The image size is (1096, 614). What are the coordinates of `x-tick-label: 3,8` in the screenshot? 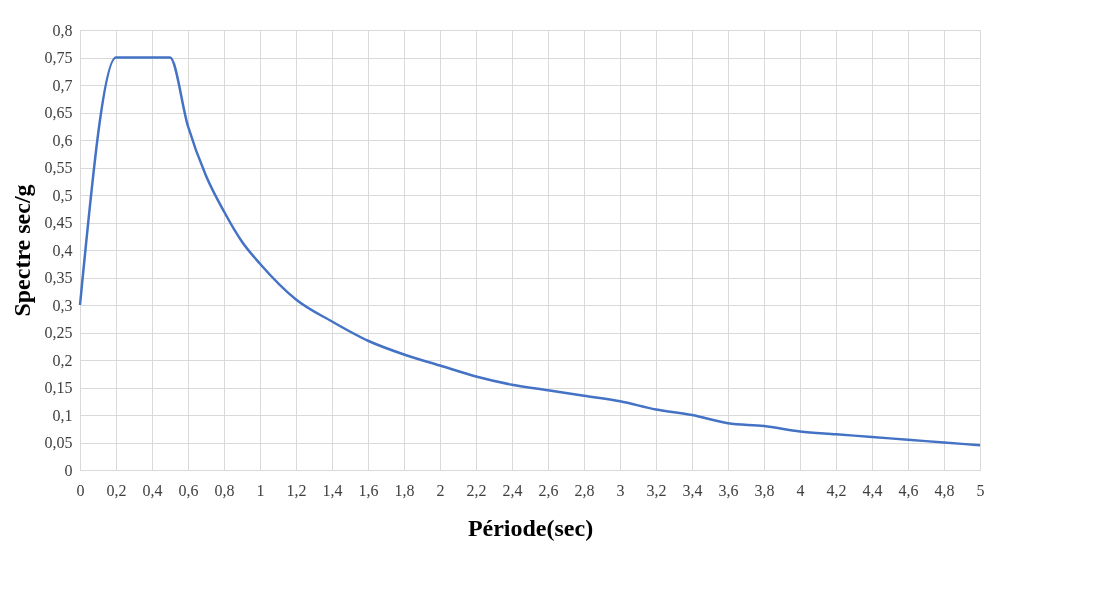 It's located at (764, 490).